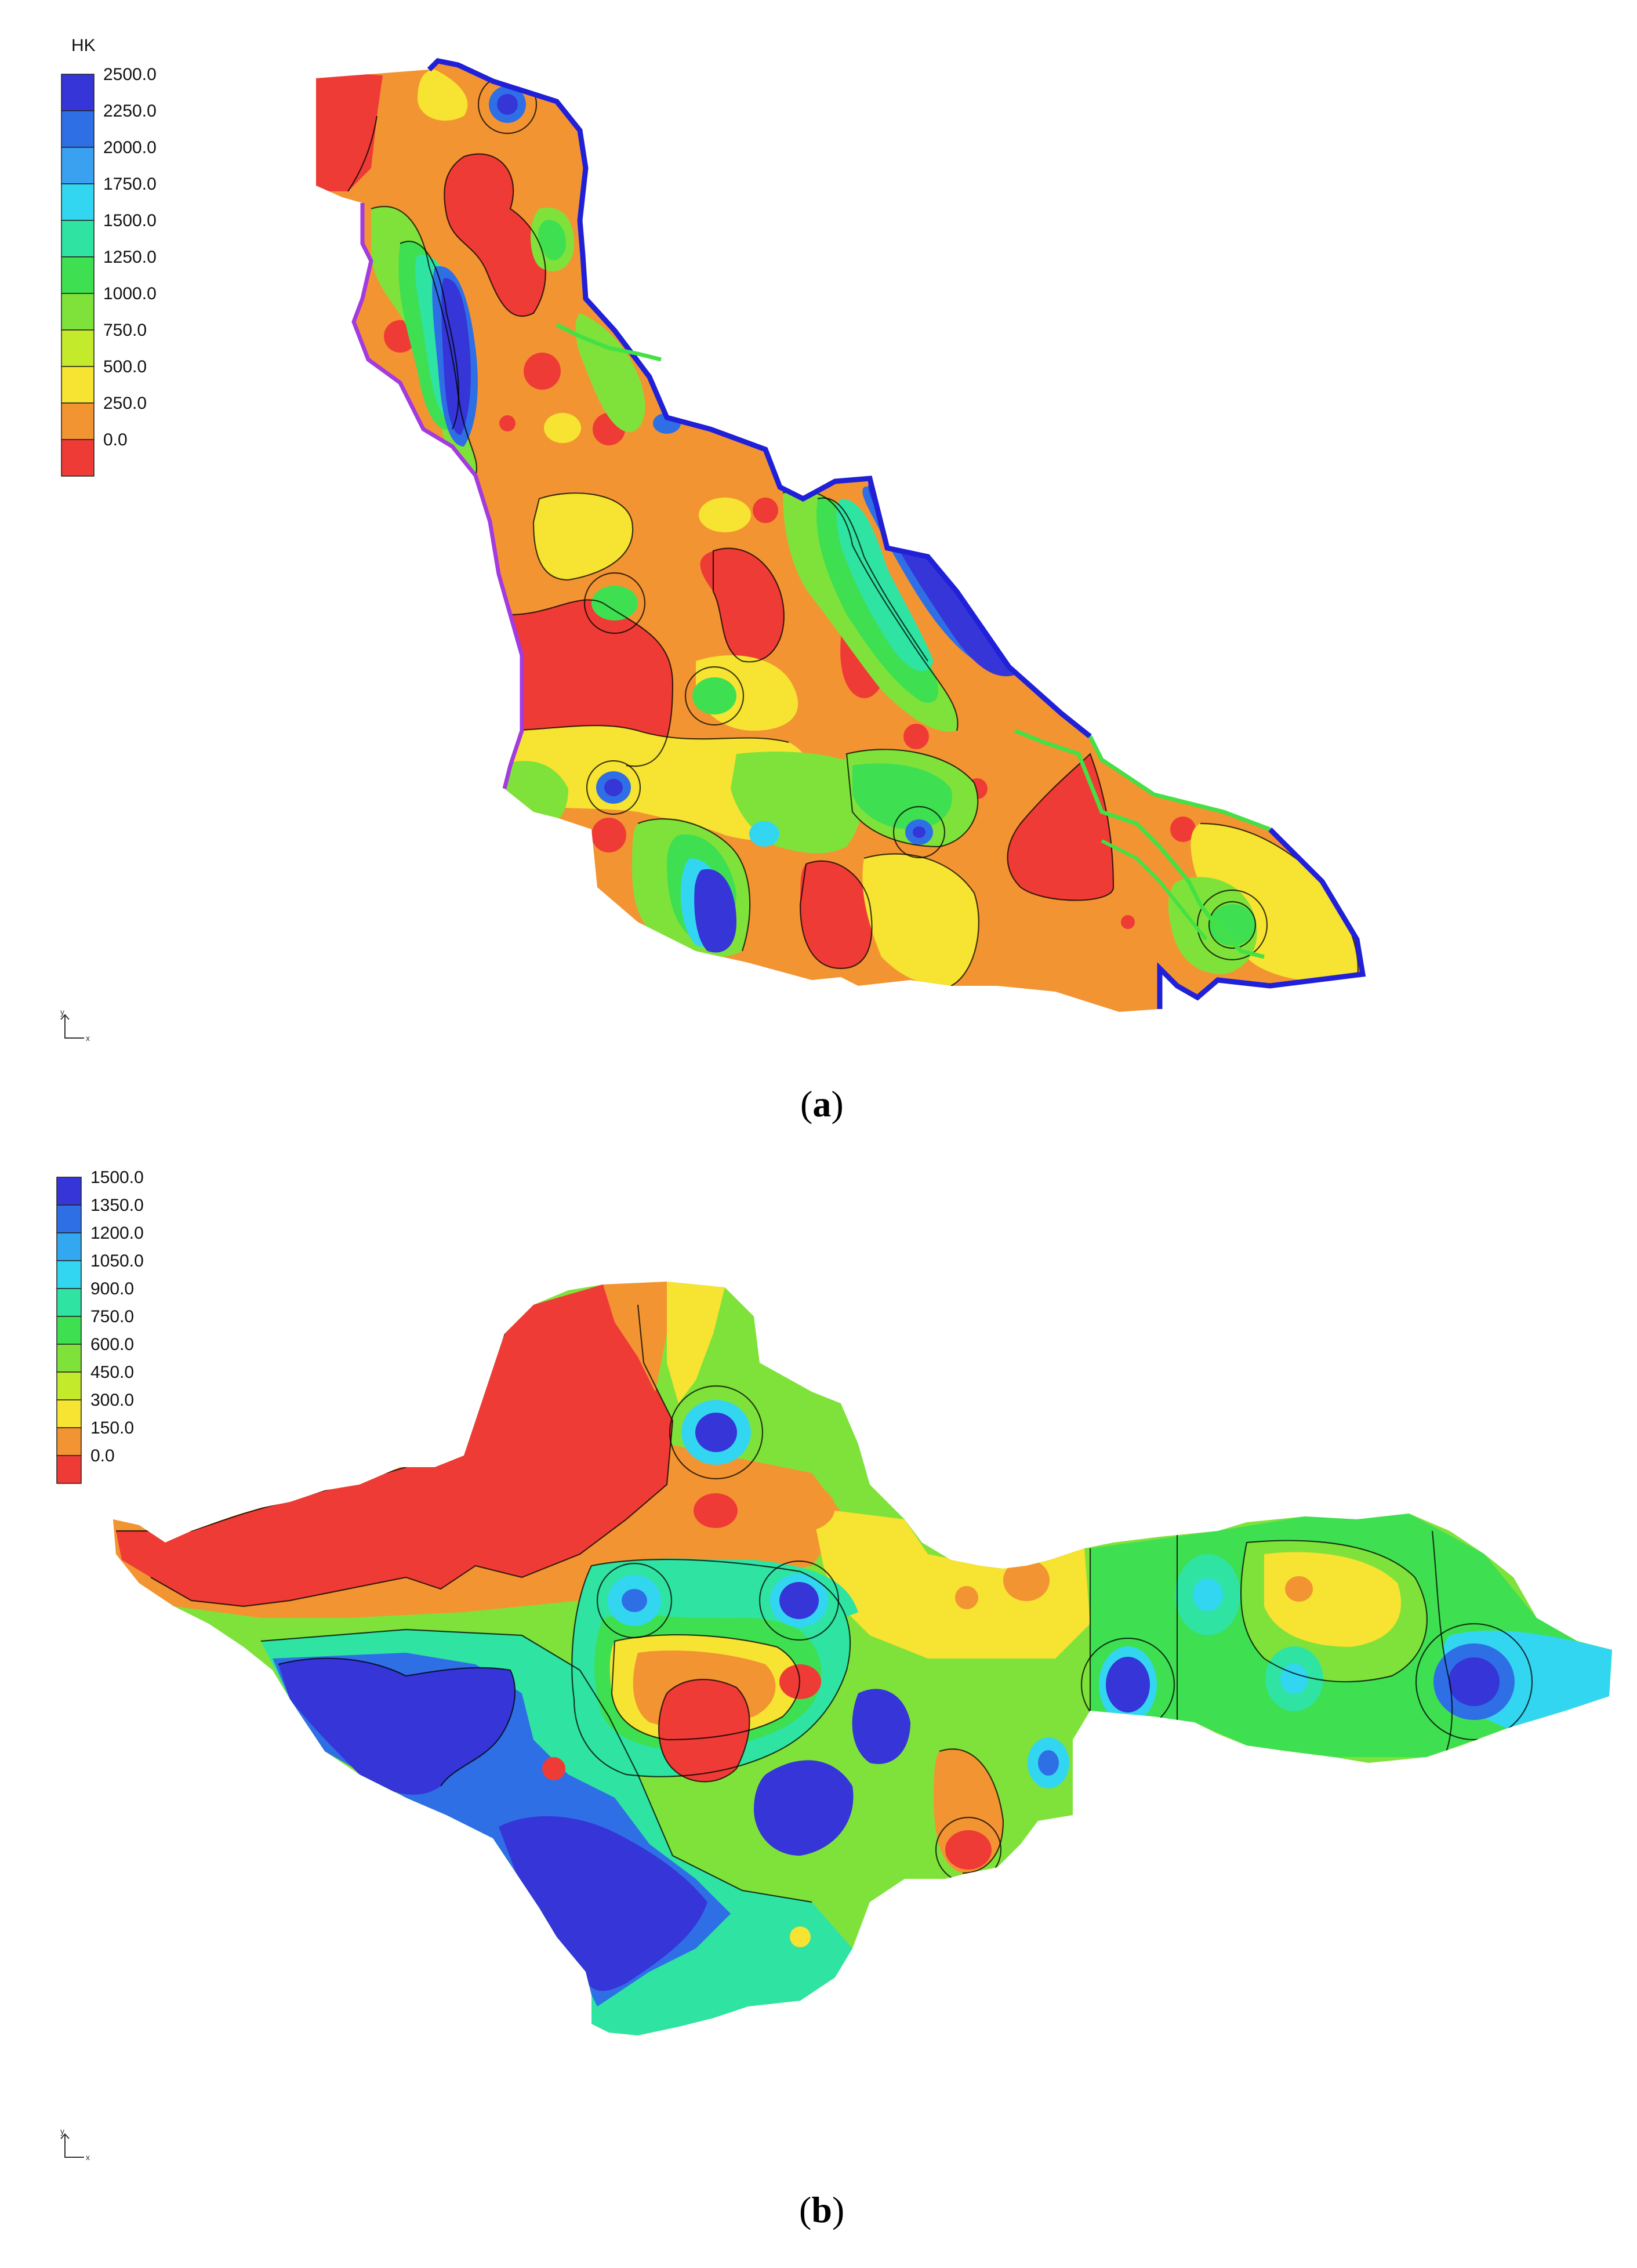 This screenshot has height=2268, width=1637. Describe the element at coordinates (130, 184) in the screenshot. I see `legend-label: 1750.0` at that location.